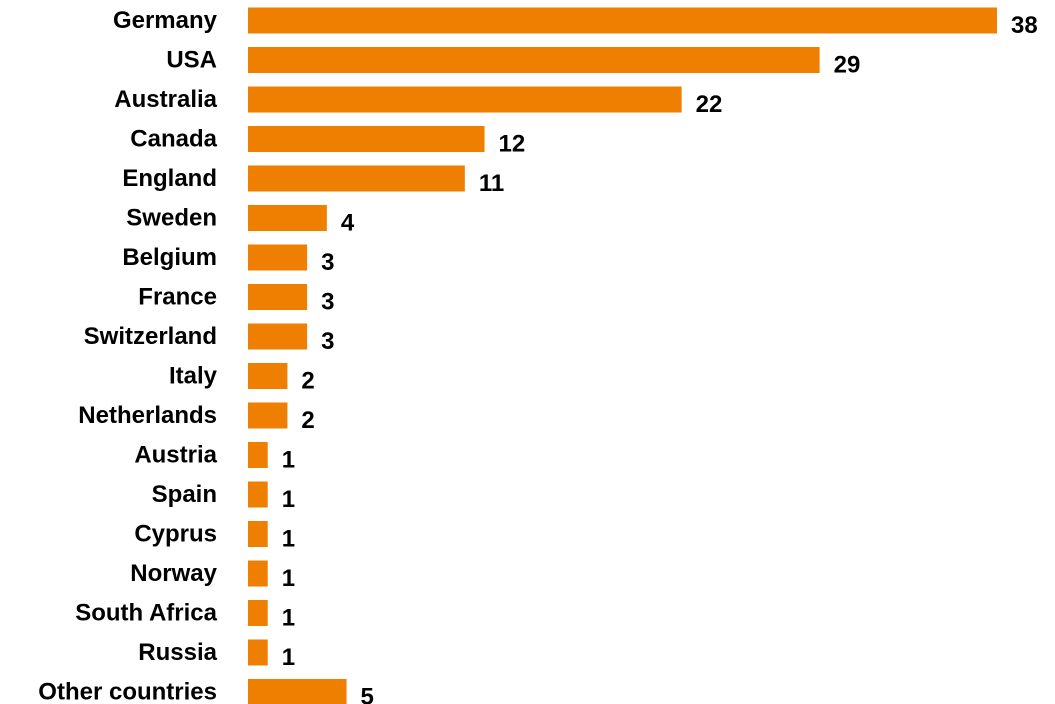  What do you see at coordinates (184, 494) in the screenshot?
I see `category-label-spain: Spain` at bounding box center [184, 494].